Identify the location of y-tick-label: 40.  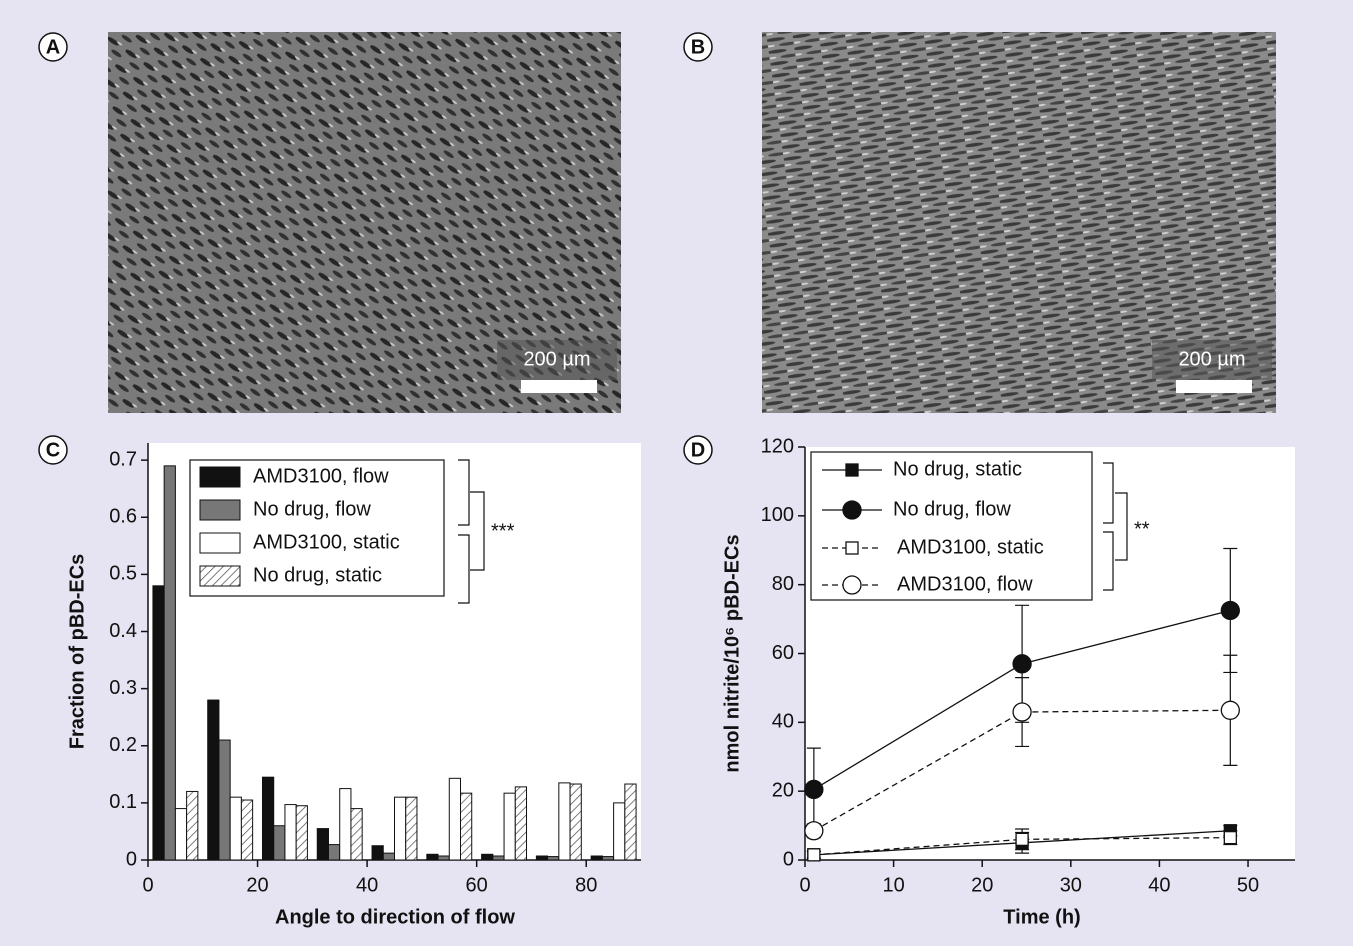
(783, 722).